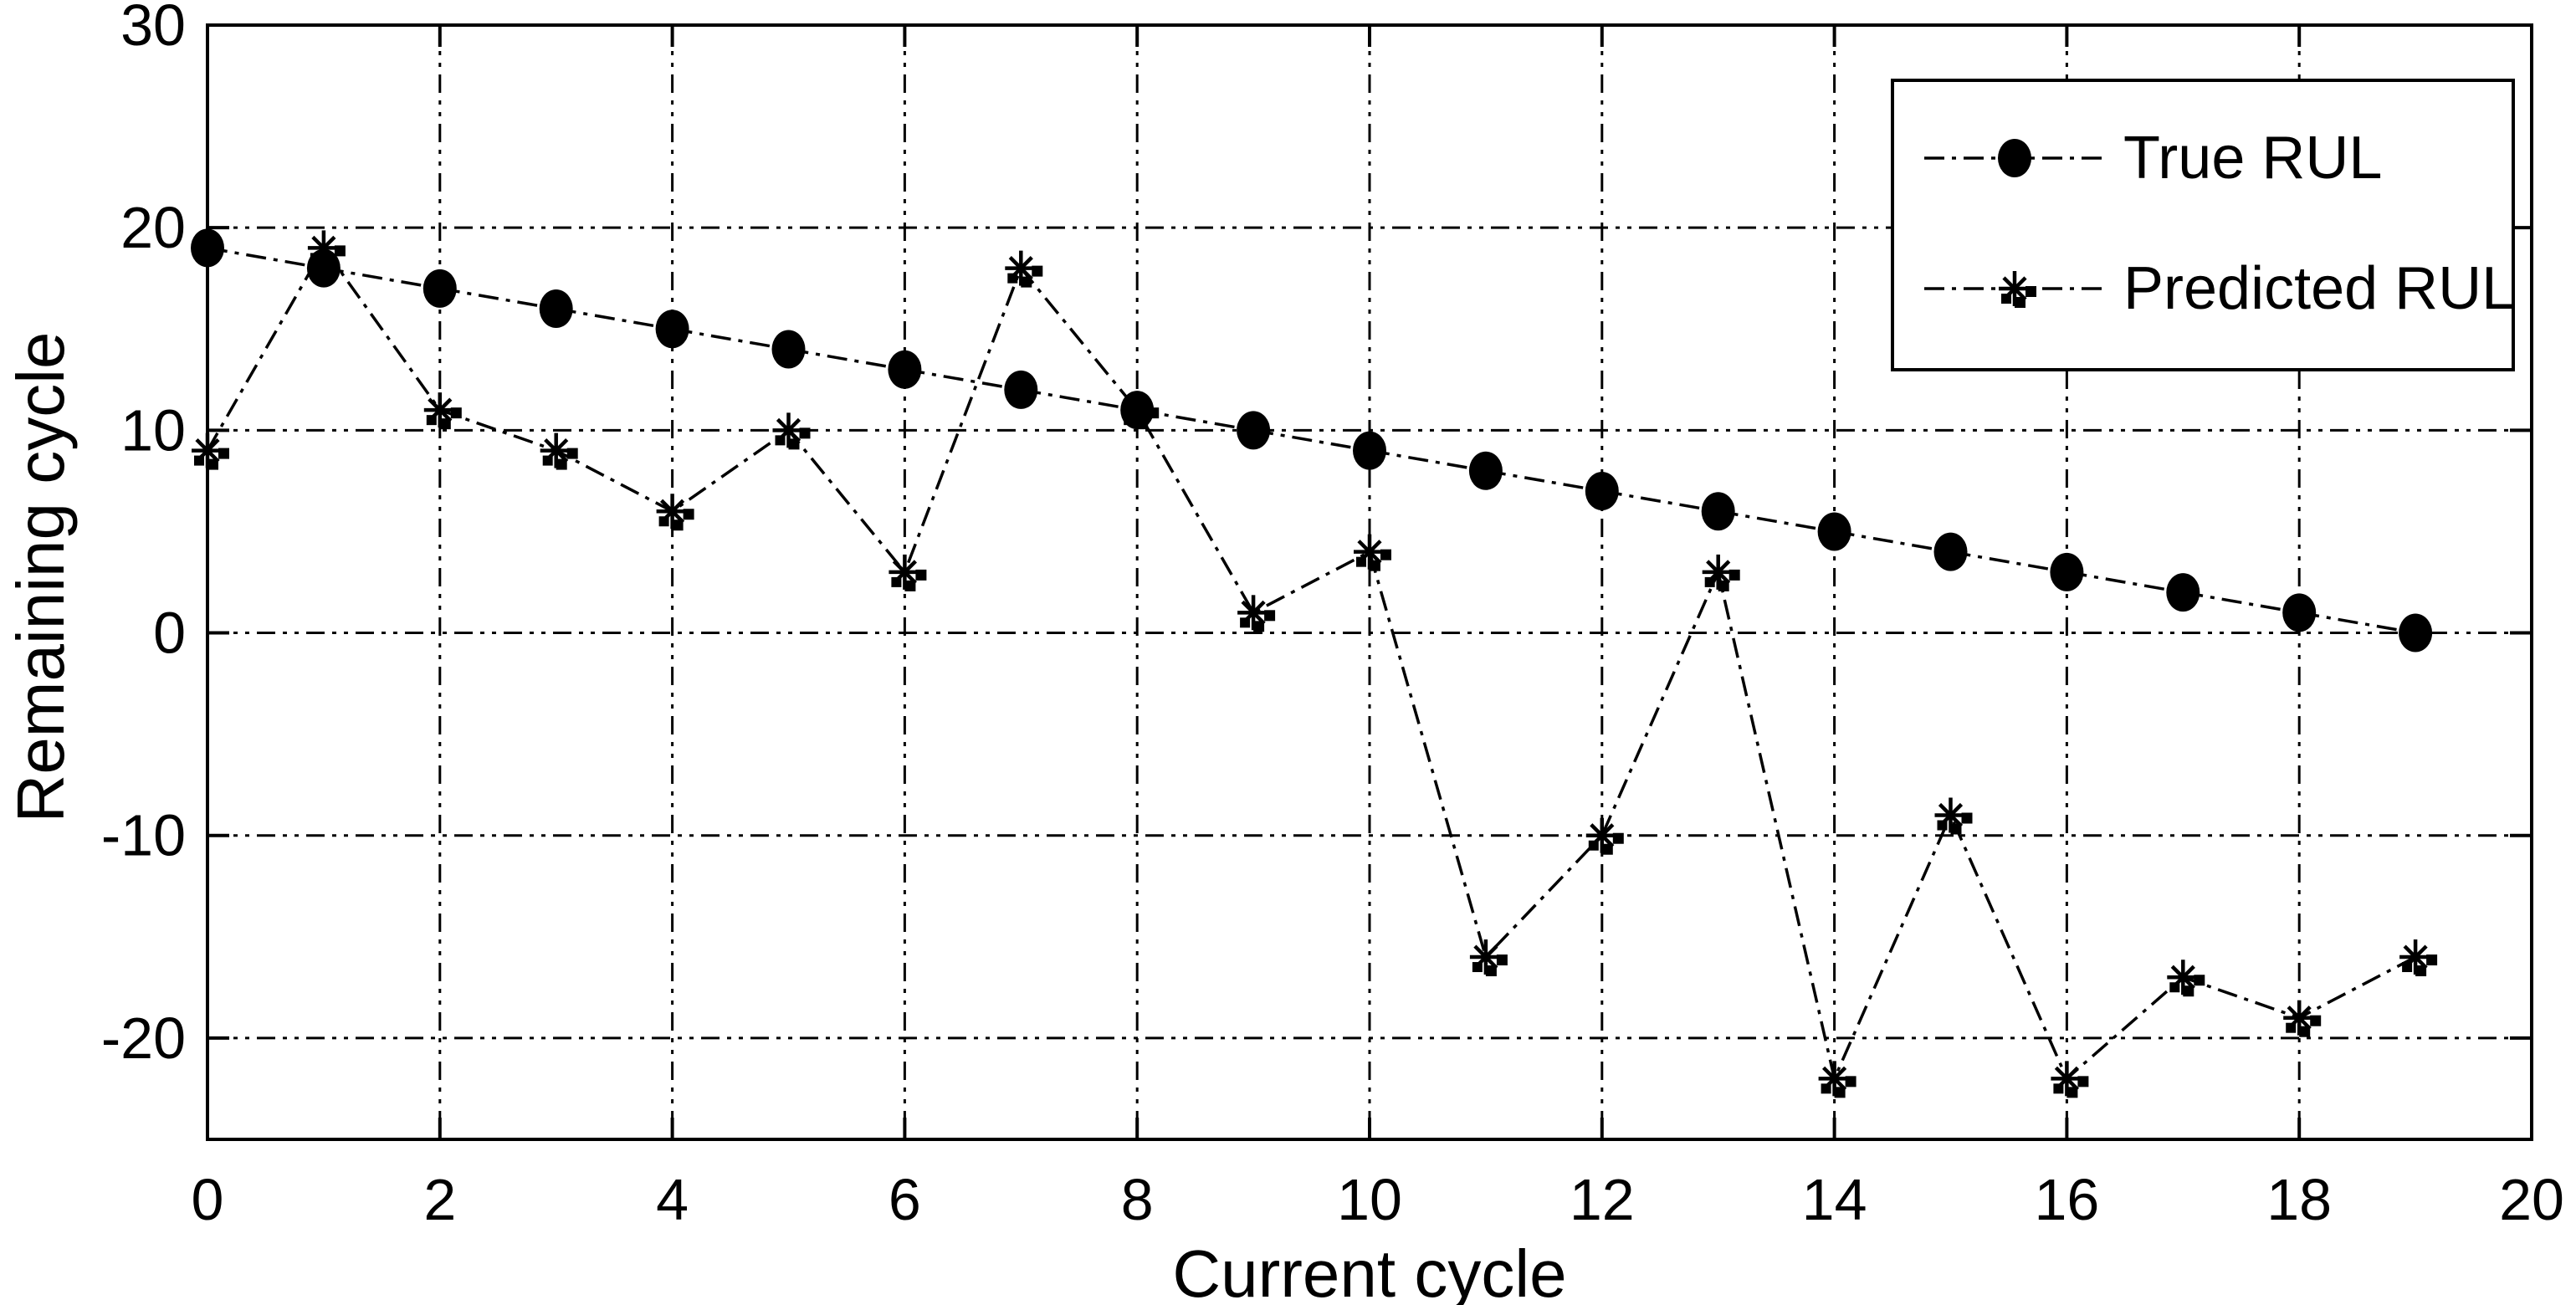 The width and height of the screenshot is (2576, 1305). What do you see at coordinates (2067, 1199) in the screenshot?
I see `x-tick-label: 16` at bounding box center [2067, 1199].